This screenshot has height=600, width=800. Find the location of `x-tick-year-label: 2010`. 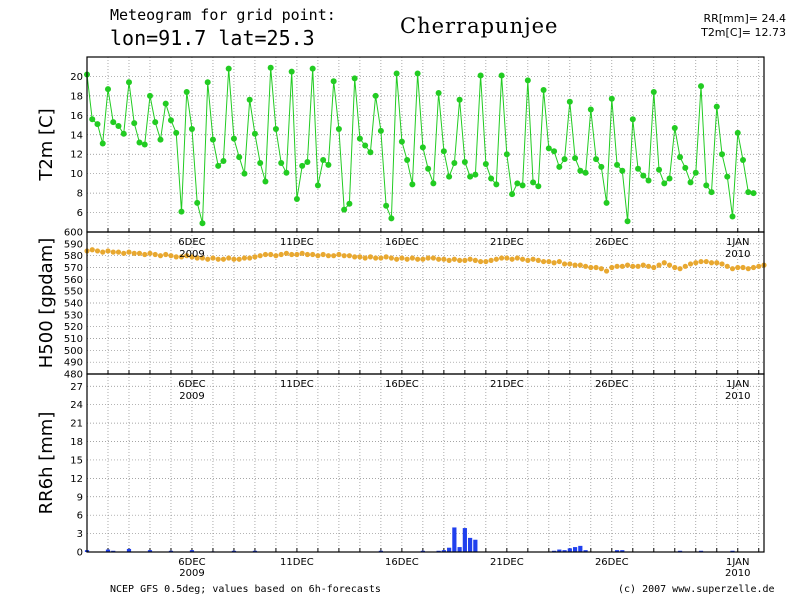

x-tick-year-label: 2010 is located at coordinates (737, 573).